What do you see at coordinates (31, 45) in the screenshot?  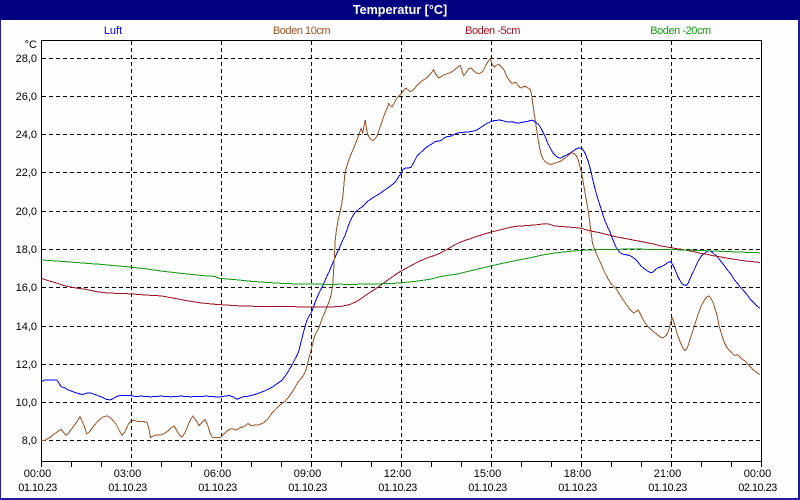 I see `svg-text: °C` at bounding box center [31, 45].